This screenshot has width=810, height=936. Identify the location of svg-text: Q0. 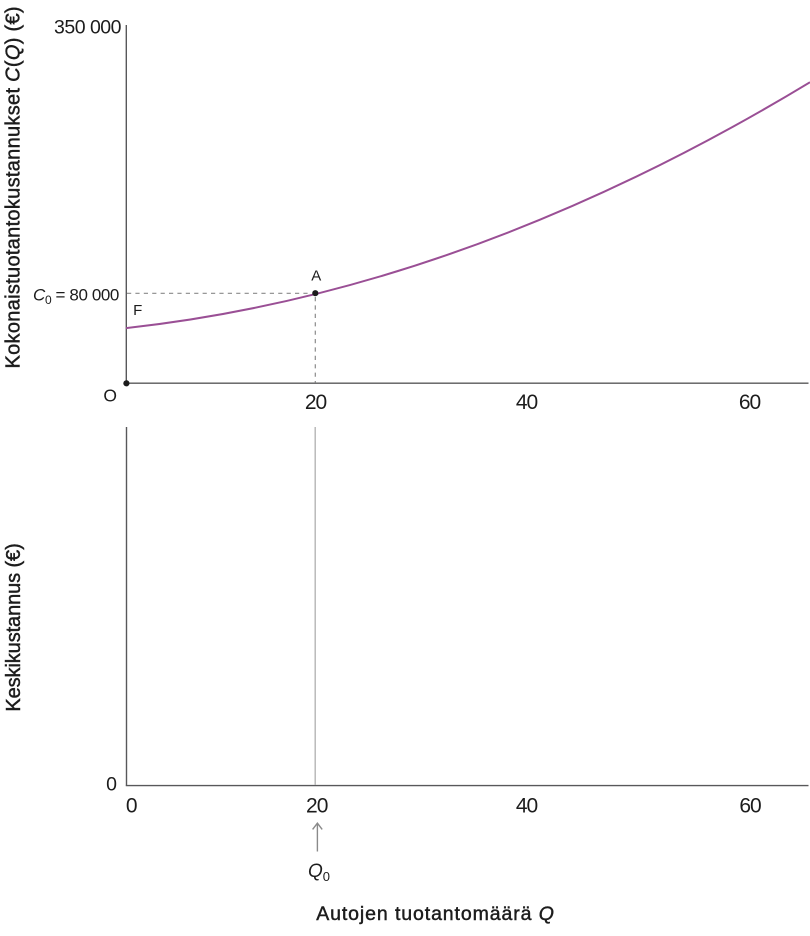
(319, 872).